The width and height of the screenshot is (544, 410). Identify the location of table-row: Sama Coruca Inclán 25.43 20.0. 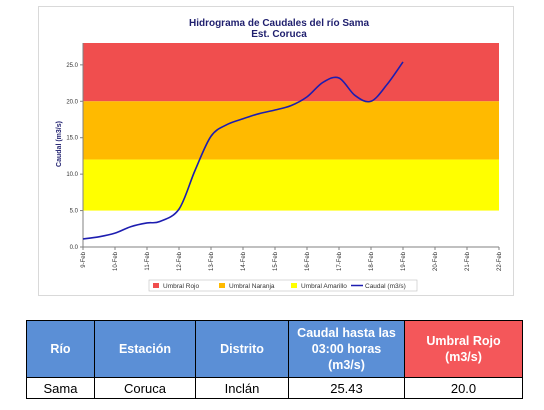
(274, 388).